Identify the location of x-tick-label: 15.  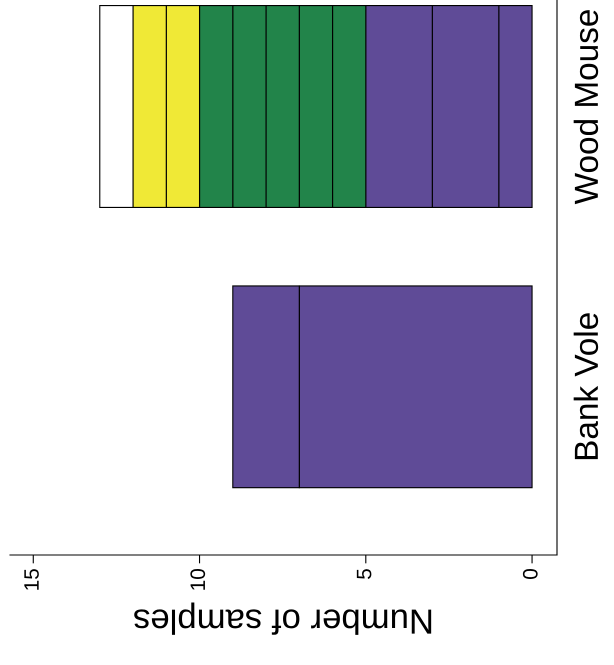
(31, 579).